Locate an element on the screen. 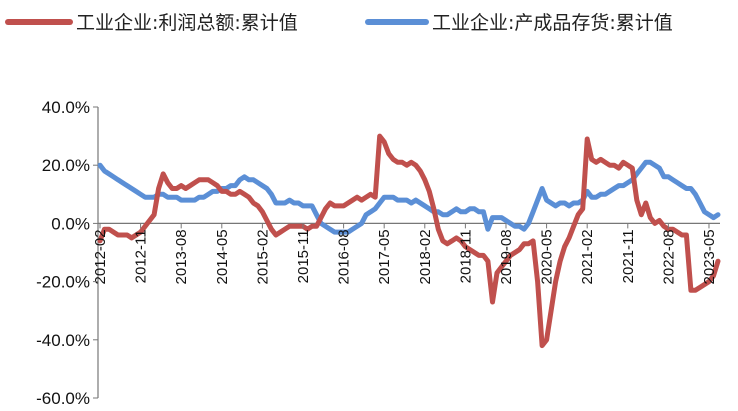 The width and height of the screenshot is (738, 411). legend: 工业企业:利润总额:累计值 工业企业:产成品存货:累计值 is located at coordinates (339, 23).